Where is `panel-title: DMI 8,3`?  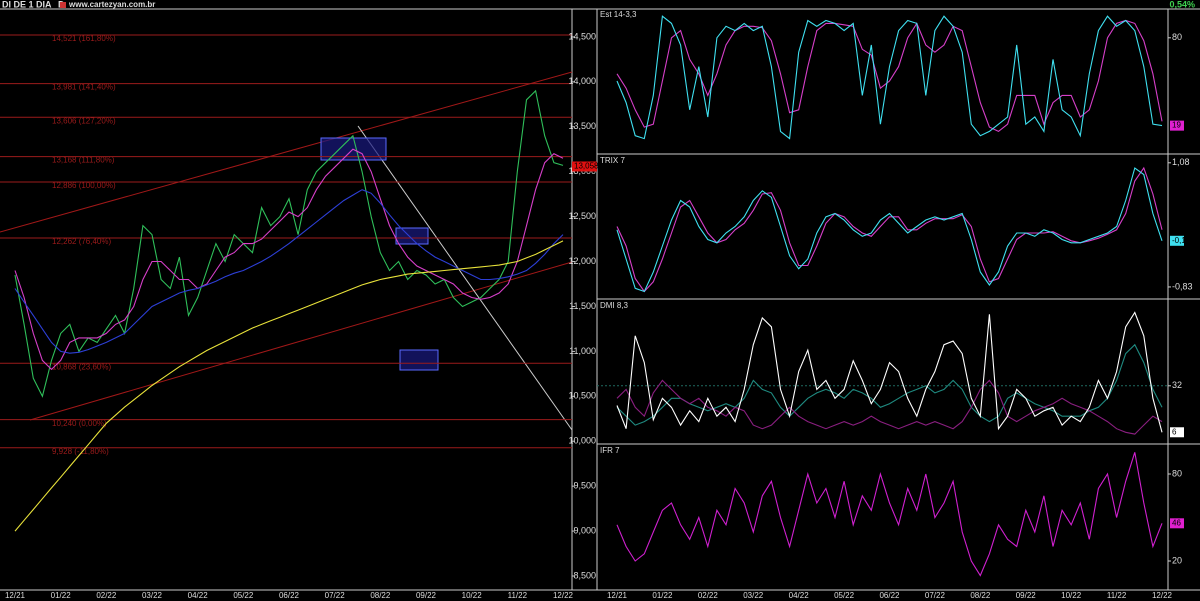 panel-title: DMI 8,3 is located at coordinates (614, 305).